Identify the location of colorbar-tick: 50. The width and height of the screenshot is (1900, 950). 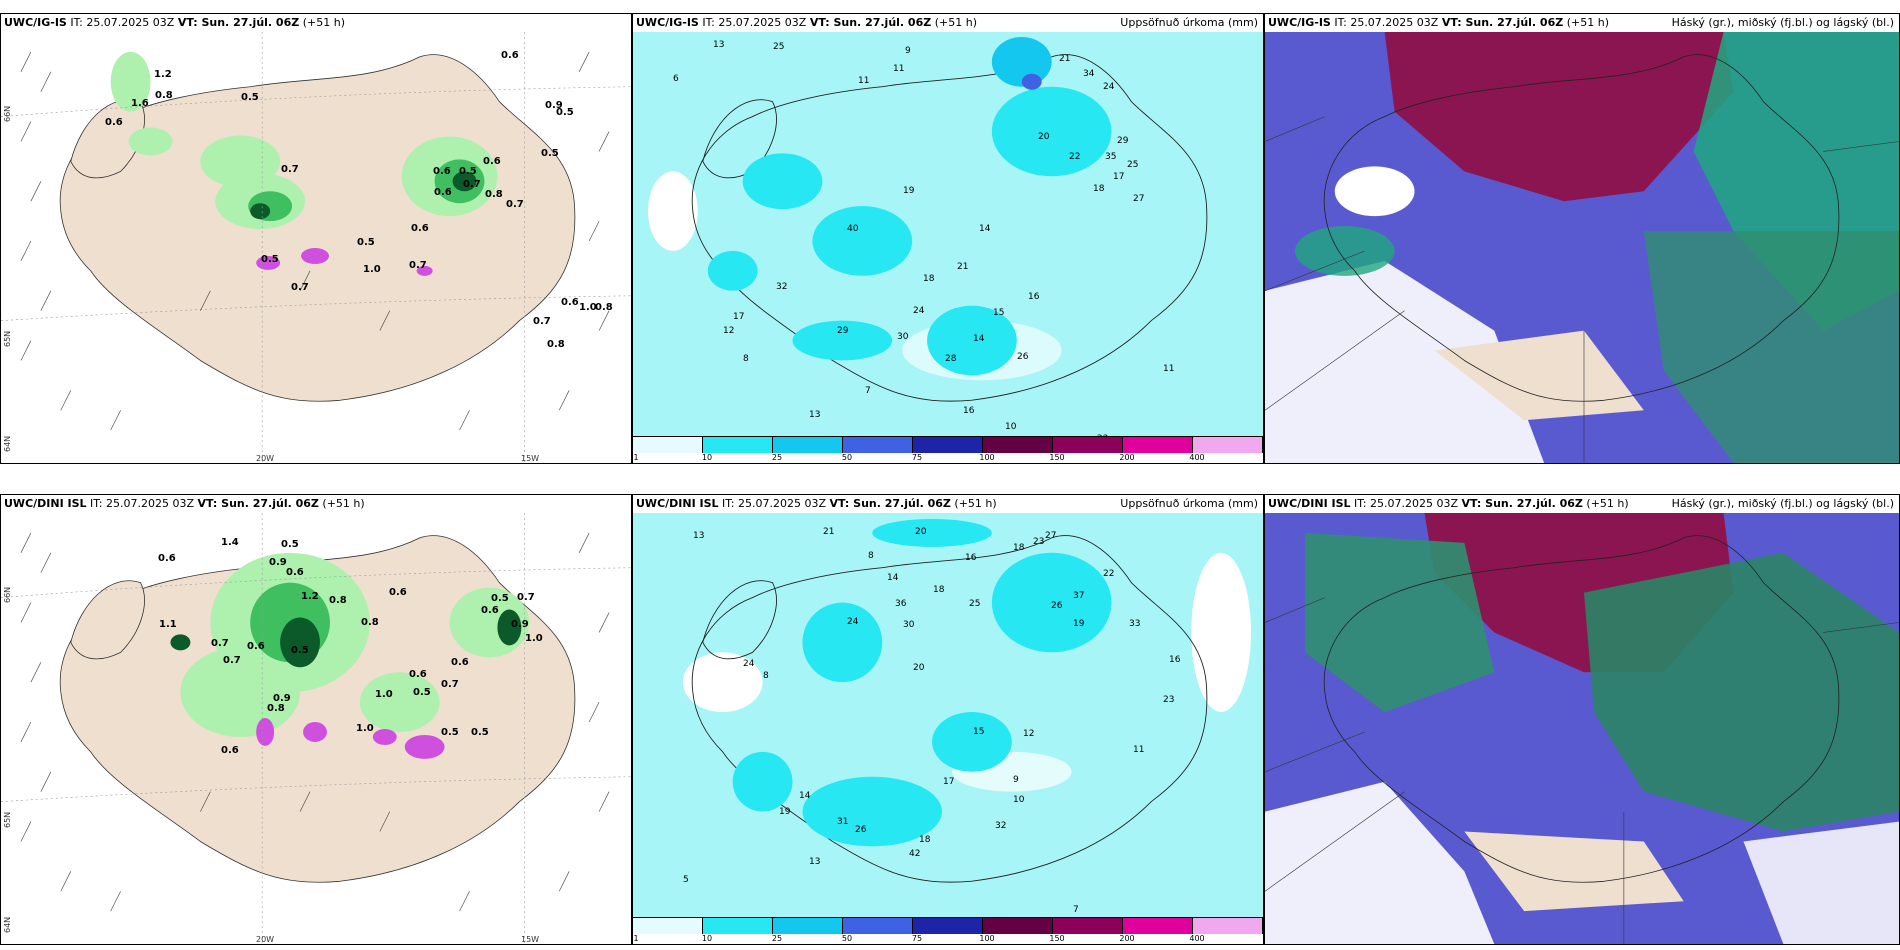
(847, 457).